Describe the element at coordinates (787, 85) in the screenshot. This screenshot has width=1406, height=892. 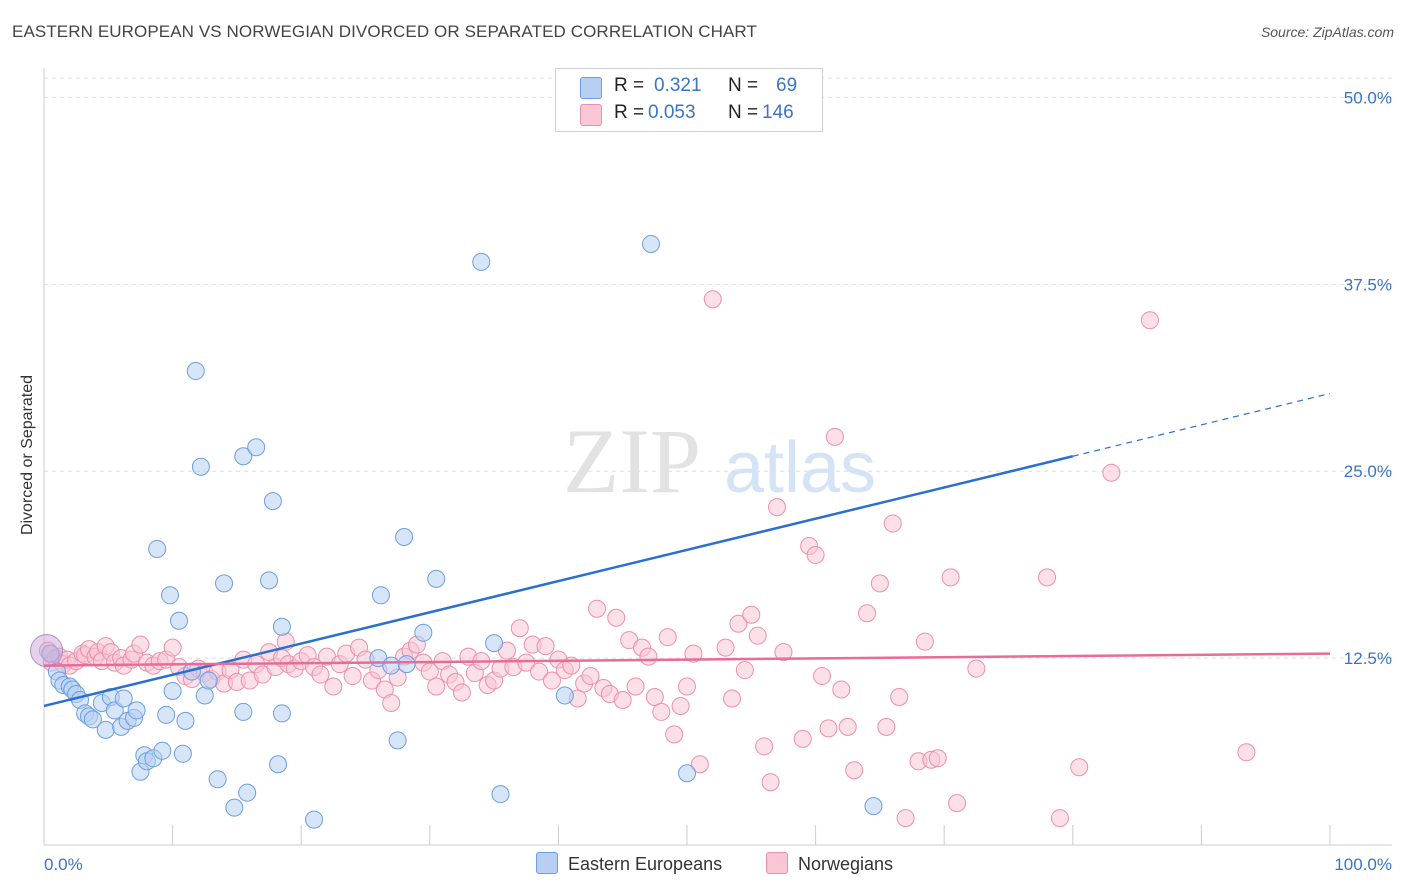
I see `n-value: 69` at that location.